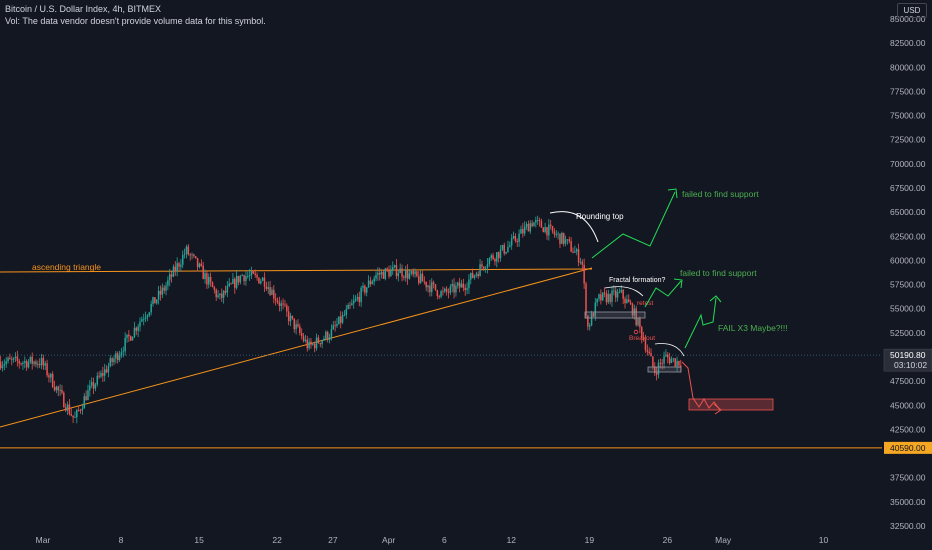  Describe the element at coordinates (908, 355) in the screenshot. I see `current-price-value: 50190.80` at that location.